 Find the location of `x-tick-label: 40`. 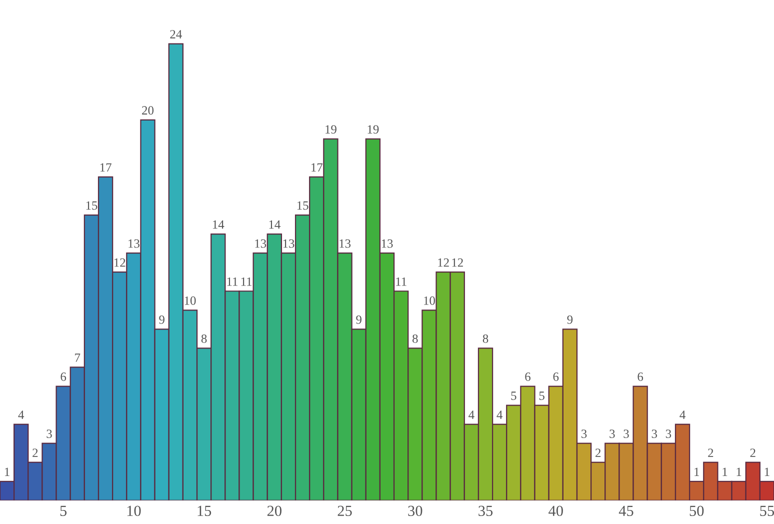

x-tick-label: 40 is located at coordinates (555, 511).